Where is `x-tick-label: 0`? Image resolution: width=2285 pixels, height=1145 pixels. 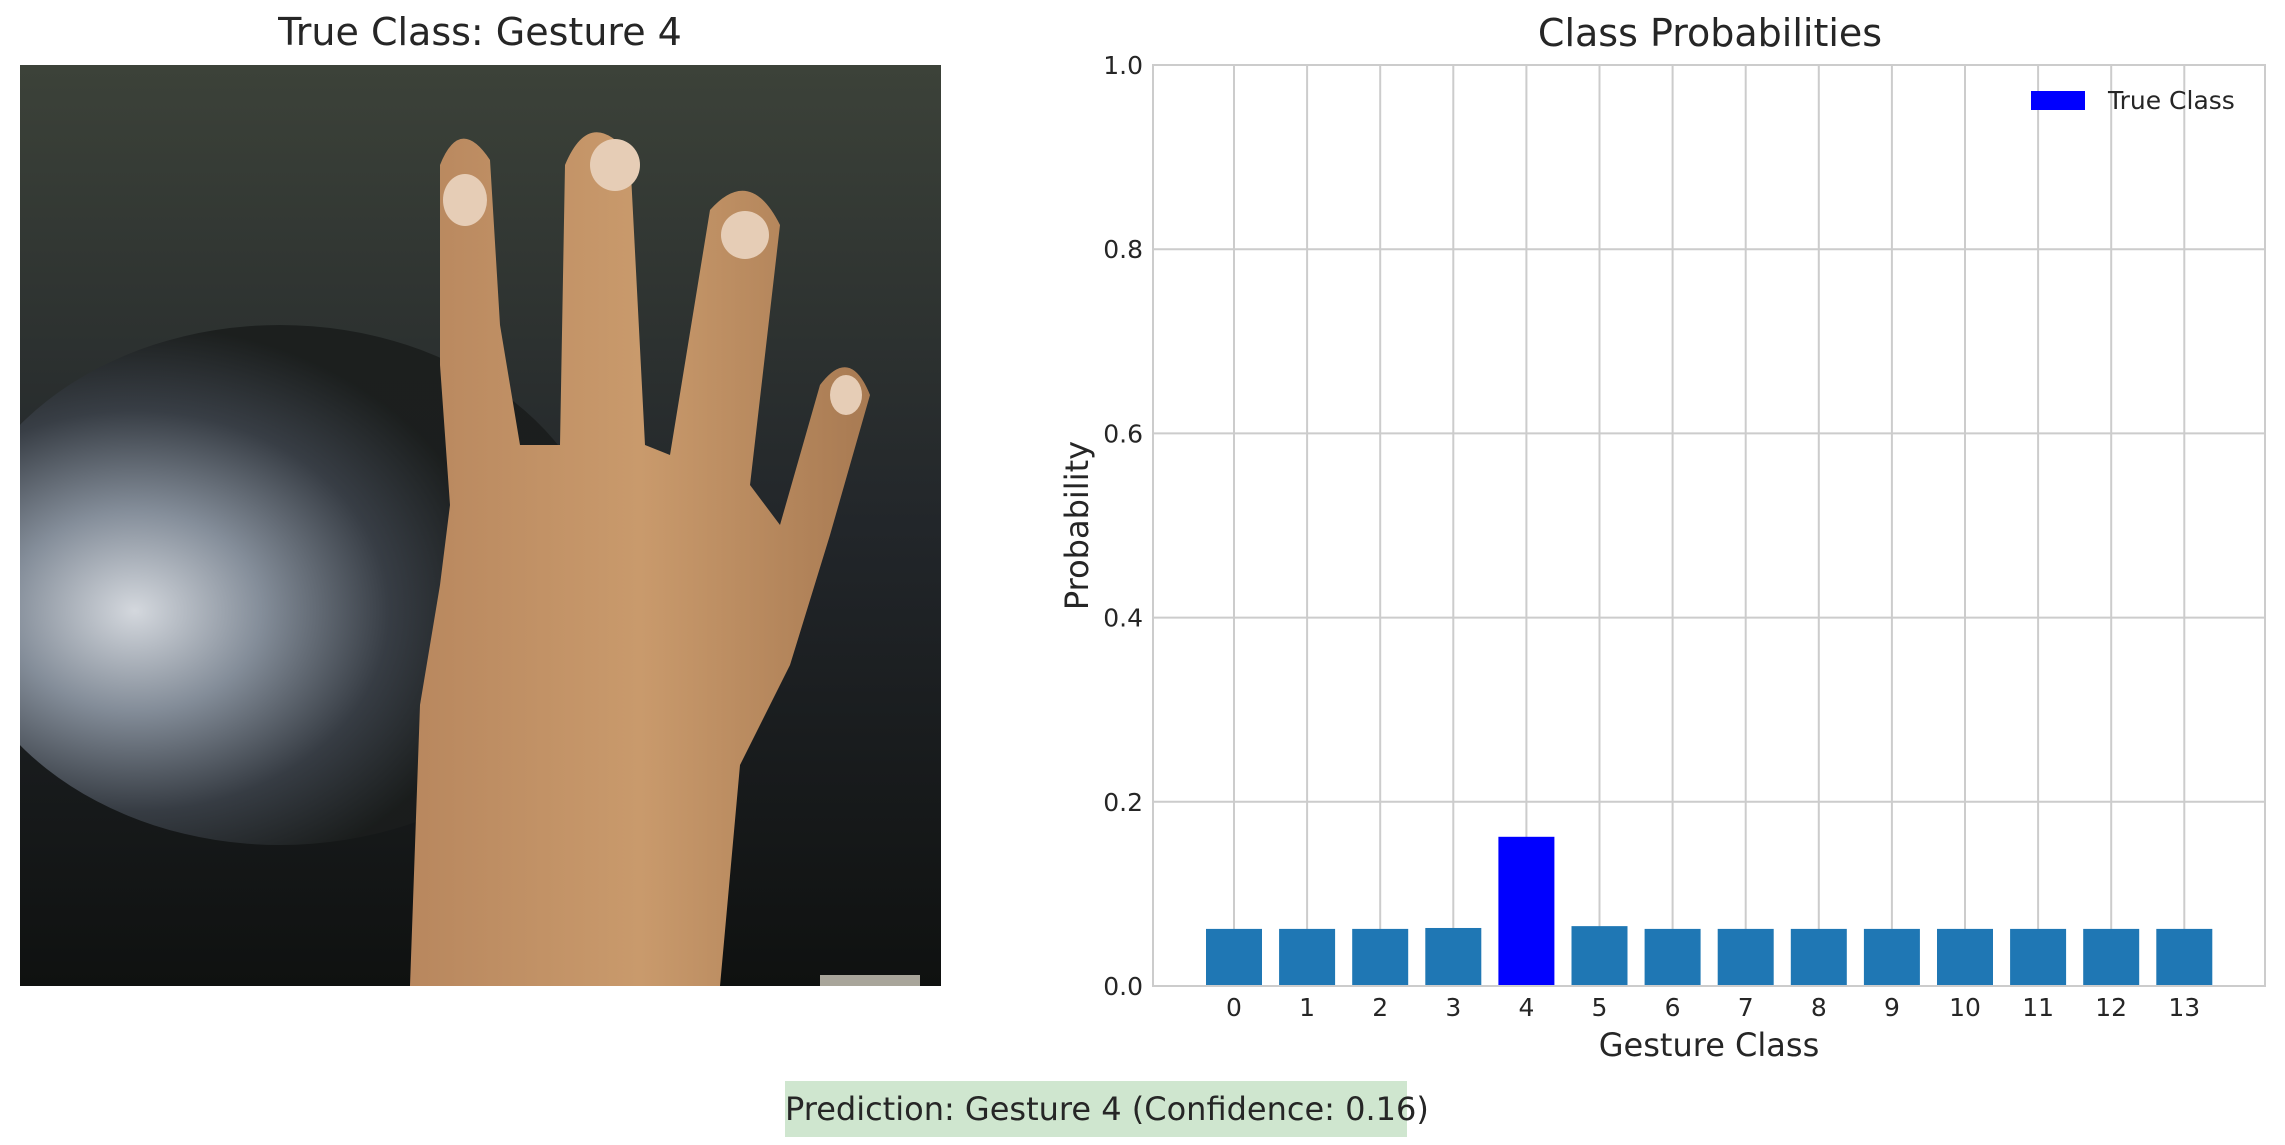
x-tick-label: 0 is located at coordinates (1234, 1007).